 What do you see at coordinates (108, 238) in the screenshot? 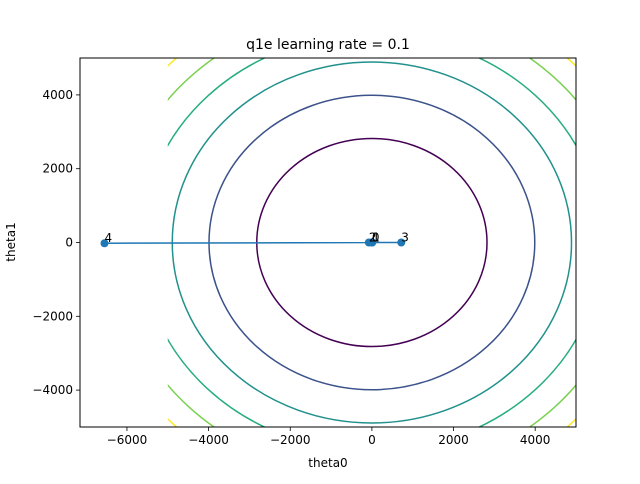
I see `point-label-4: 4` at bounding box center [108, 238].